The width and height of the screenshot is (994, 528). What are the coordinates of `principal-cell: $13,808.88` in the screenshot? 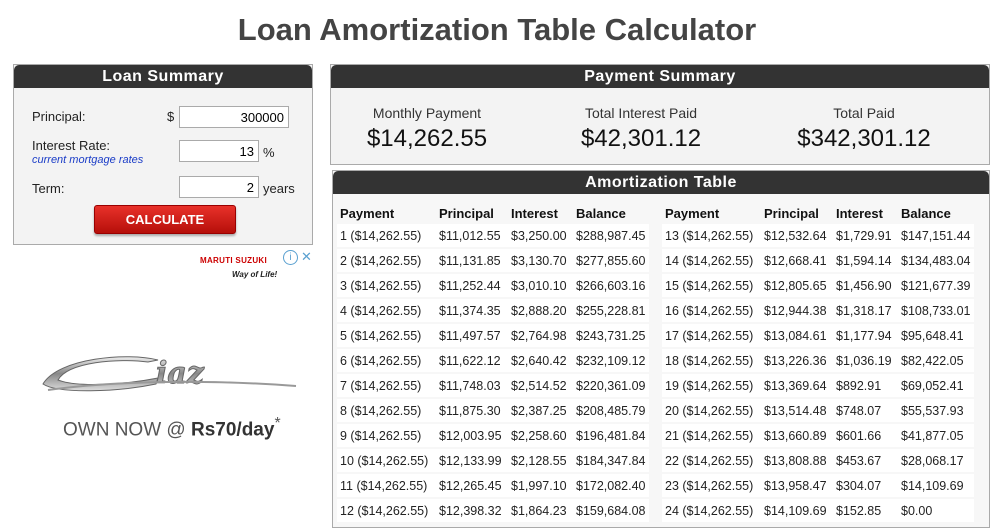 It's located at (797, 460).